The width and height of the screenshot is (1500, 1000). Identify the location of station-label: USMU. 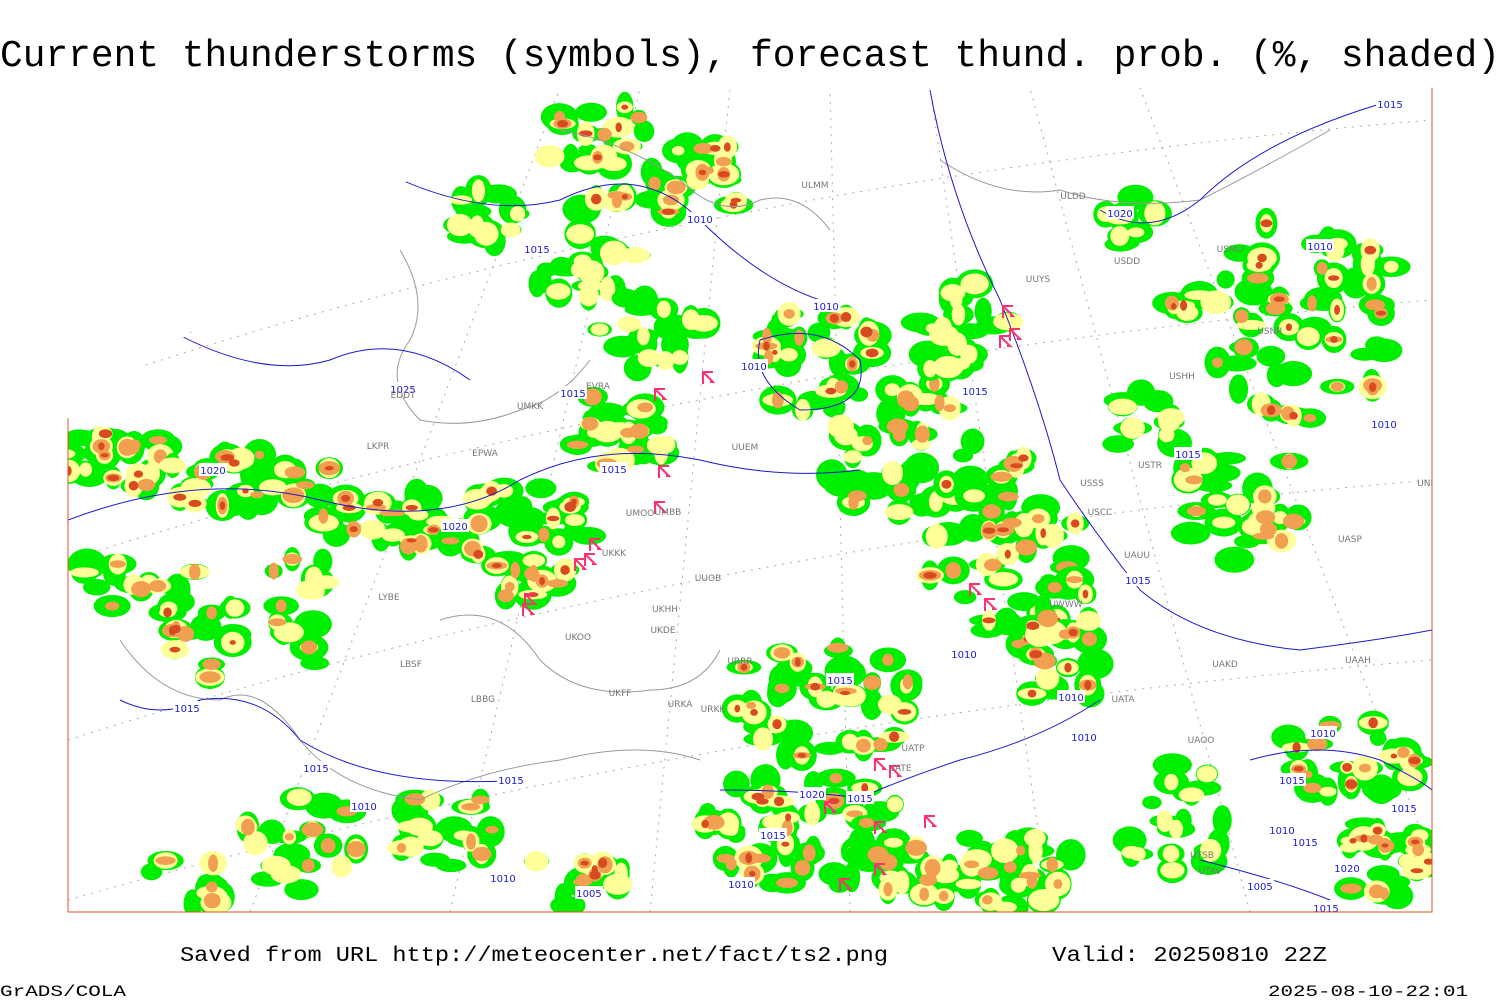
(1230, 250).